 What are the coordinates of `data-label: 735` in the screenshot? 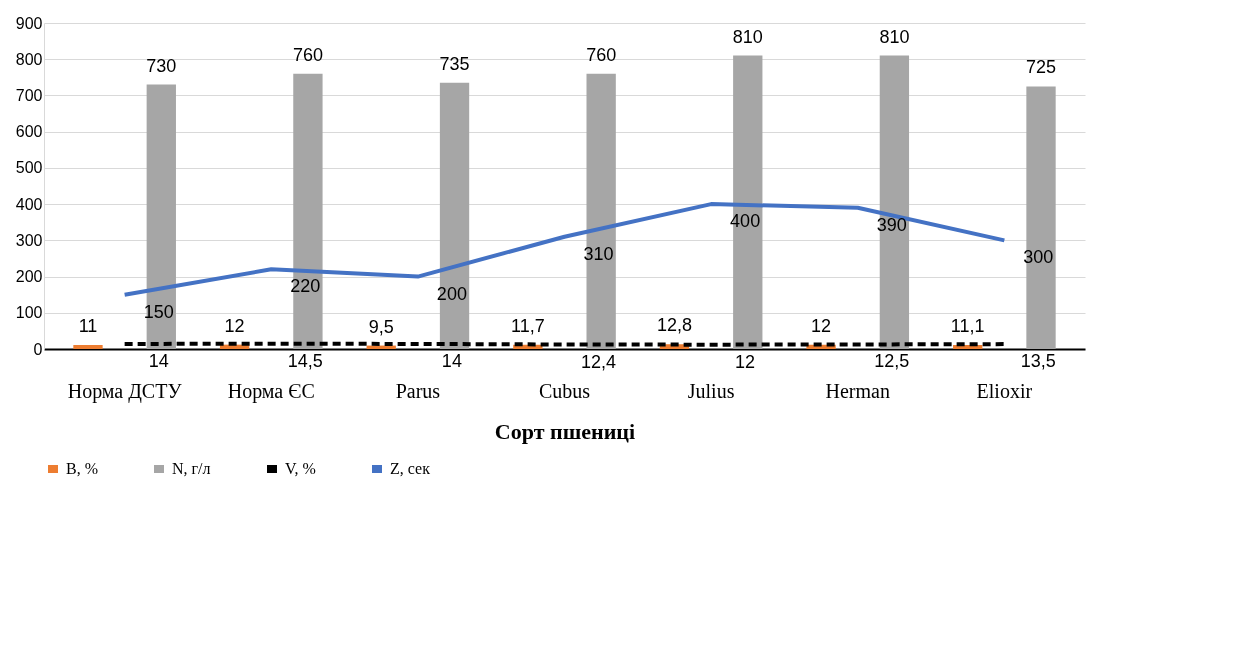 It's located at (454, 63).